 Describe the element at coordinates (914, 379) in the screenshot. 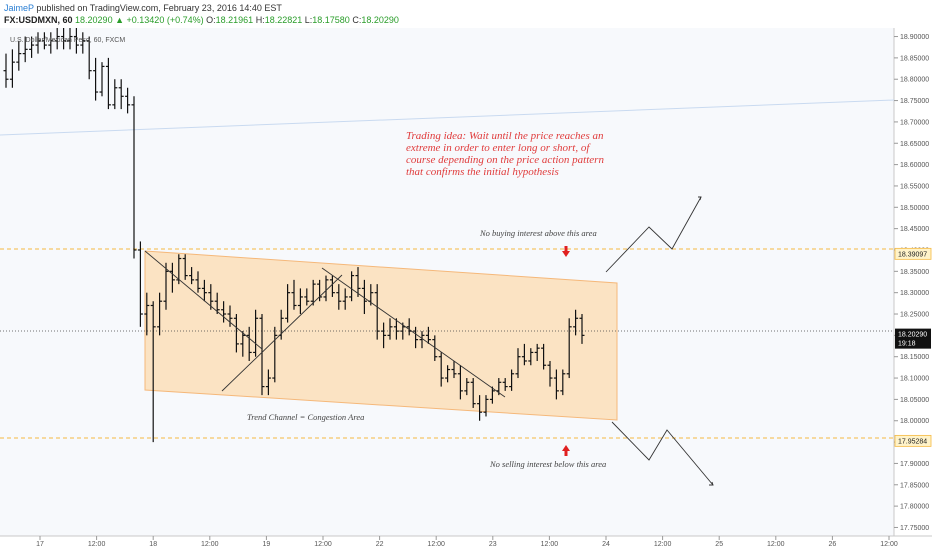

I see `y-tick-label: 18.10000` at that location.